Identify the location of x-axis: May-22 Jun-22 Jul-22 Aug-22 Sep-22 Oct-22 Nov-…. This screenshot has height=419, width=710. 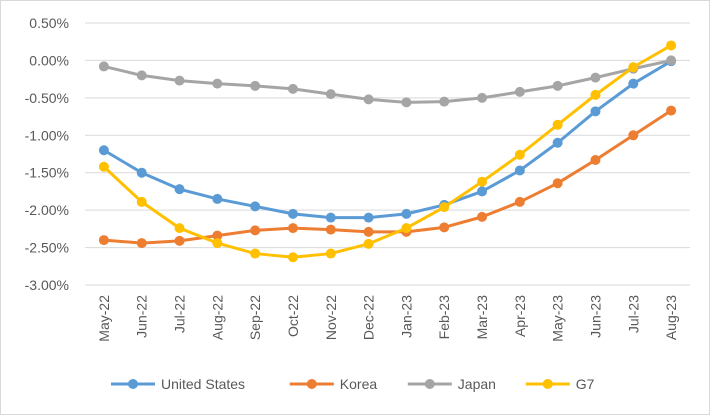
(387, 318).